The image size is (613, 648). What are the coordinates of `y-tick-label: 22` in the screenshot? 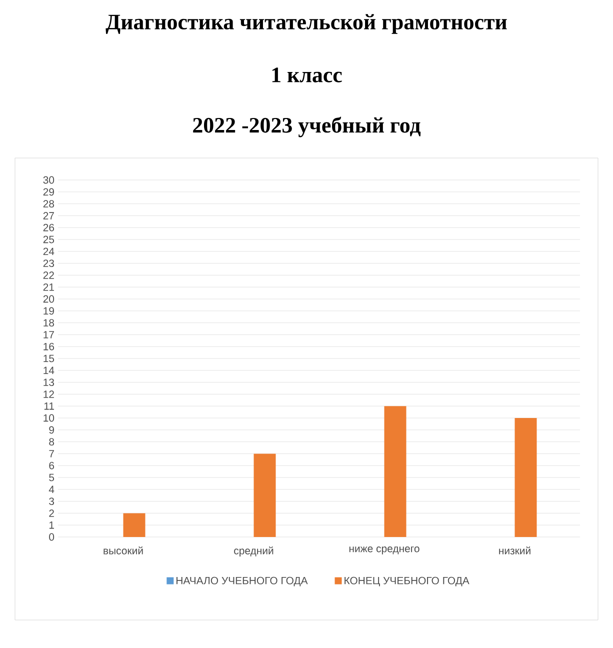 It's located at (48, 275).